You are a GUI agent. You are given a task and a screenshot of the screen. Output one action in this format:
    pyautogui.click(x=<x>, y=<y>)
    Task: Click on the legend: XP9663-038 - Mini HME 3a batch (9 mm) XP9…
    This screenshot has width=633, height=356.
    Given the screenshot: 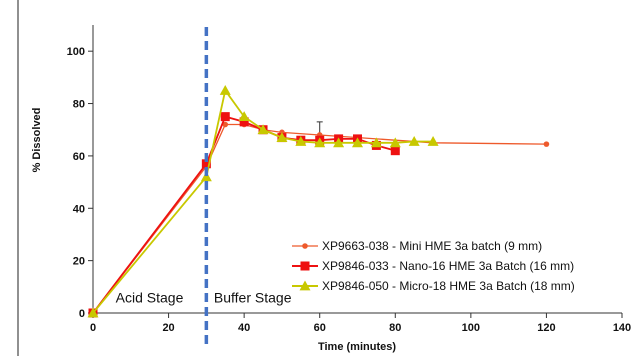 What is the action you would take?
    pyautogui.click(x=433, y=266)
    